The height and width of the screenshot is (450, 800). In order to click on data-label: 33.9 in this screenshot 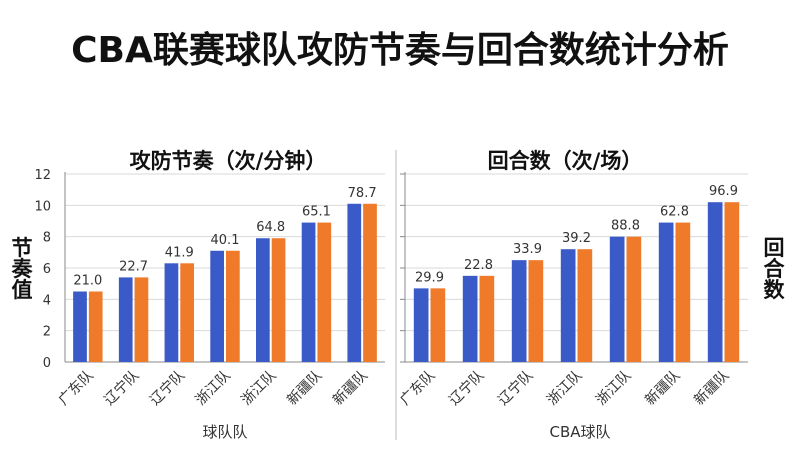, I will do `click(527, 249)`.